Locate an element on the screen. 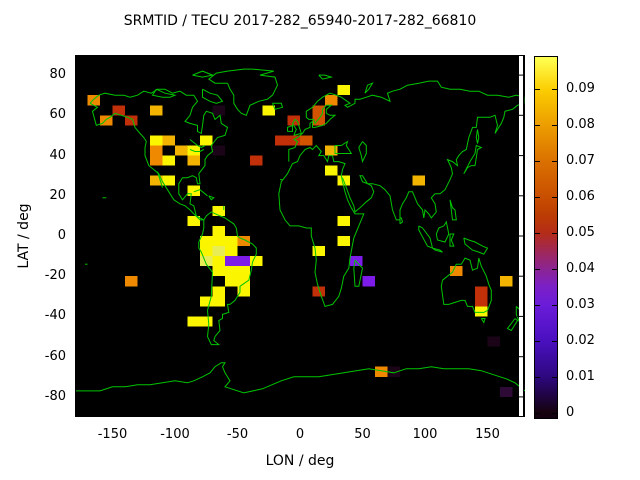 Image resolution: width=640 pixels, height=480 pixels. colorbar-tick-label: 0.04 is located at coordinates (580, 268).